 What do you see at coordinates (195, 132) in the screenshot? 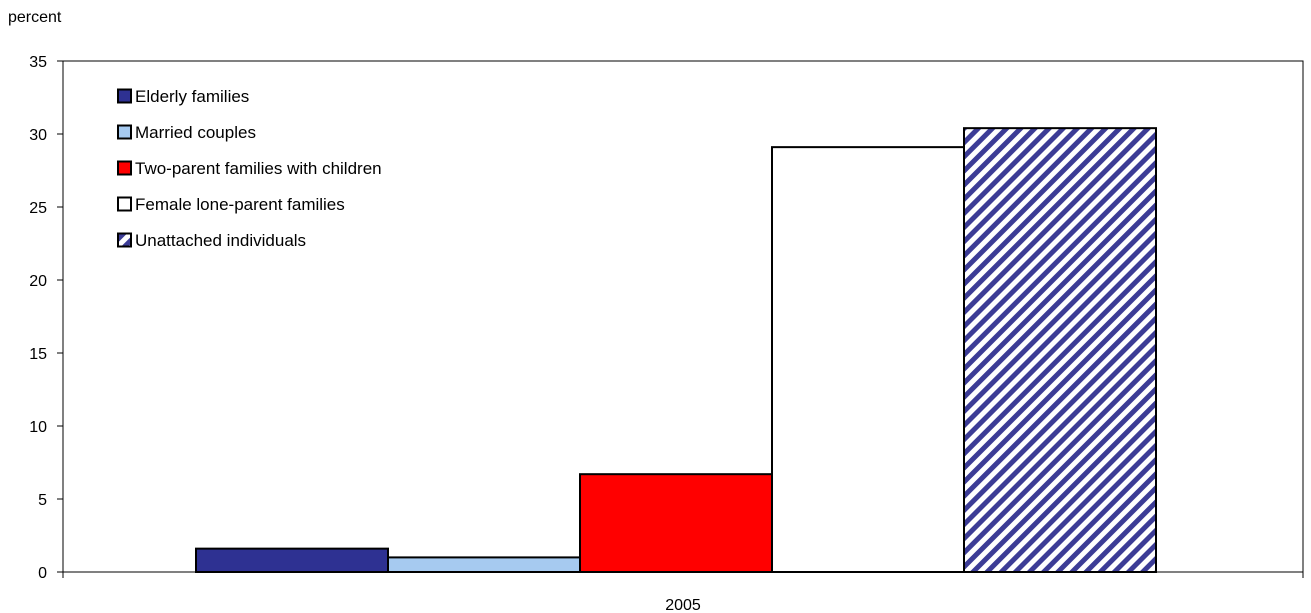
I see `legend-label: Married couples` at bounding box center [195, 132].